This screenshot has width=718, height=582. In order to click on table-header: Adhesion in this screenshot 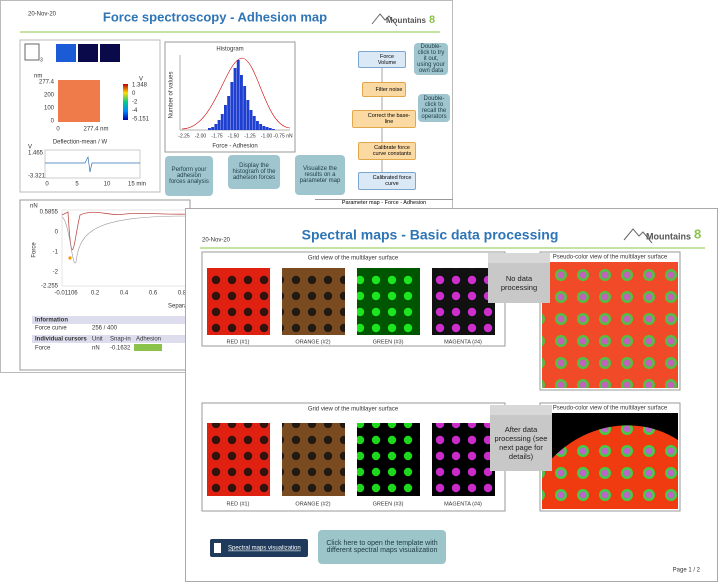, I will do `click(148, 340)`.